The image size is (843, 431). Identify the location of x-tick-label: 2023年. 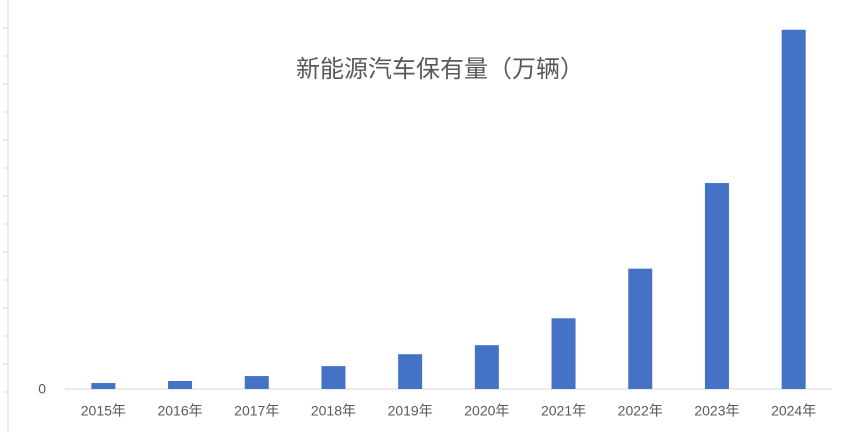
(716, 411).